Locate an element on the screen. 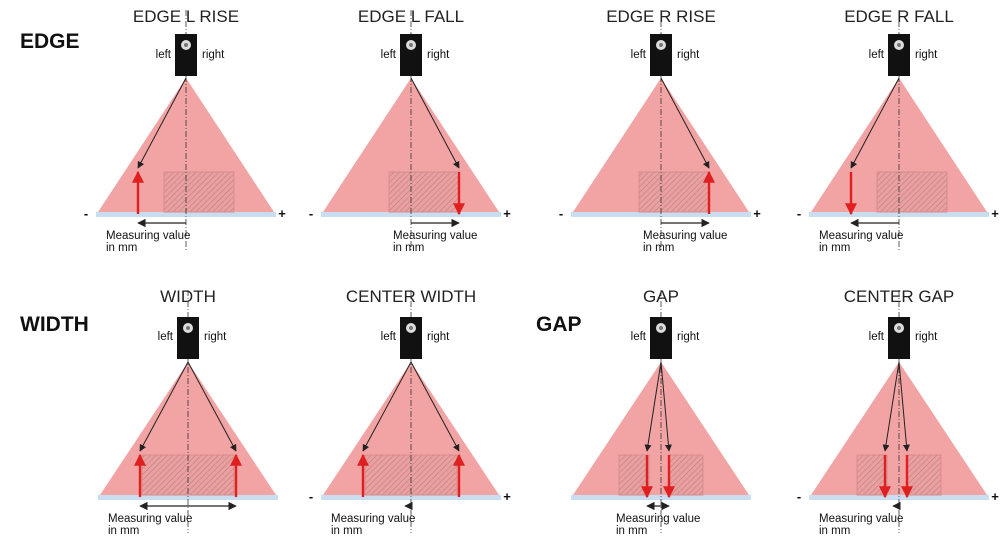 The width and height of the screenshot is (1004, 543). panel-title: EDGE R RISE is located at coordinates (661, 16).